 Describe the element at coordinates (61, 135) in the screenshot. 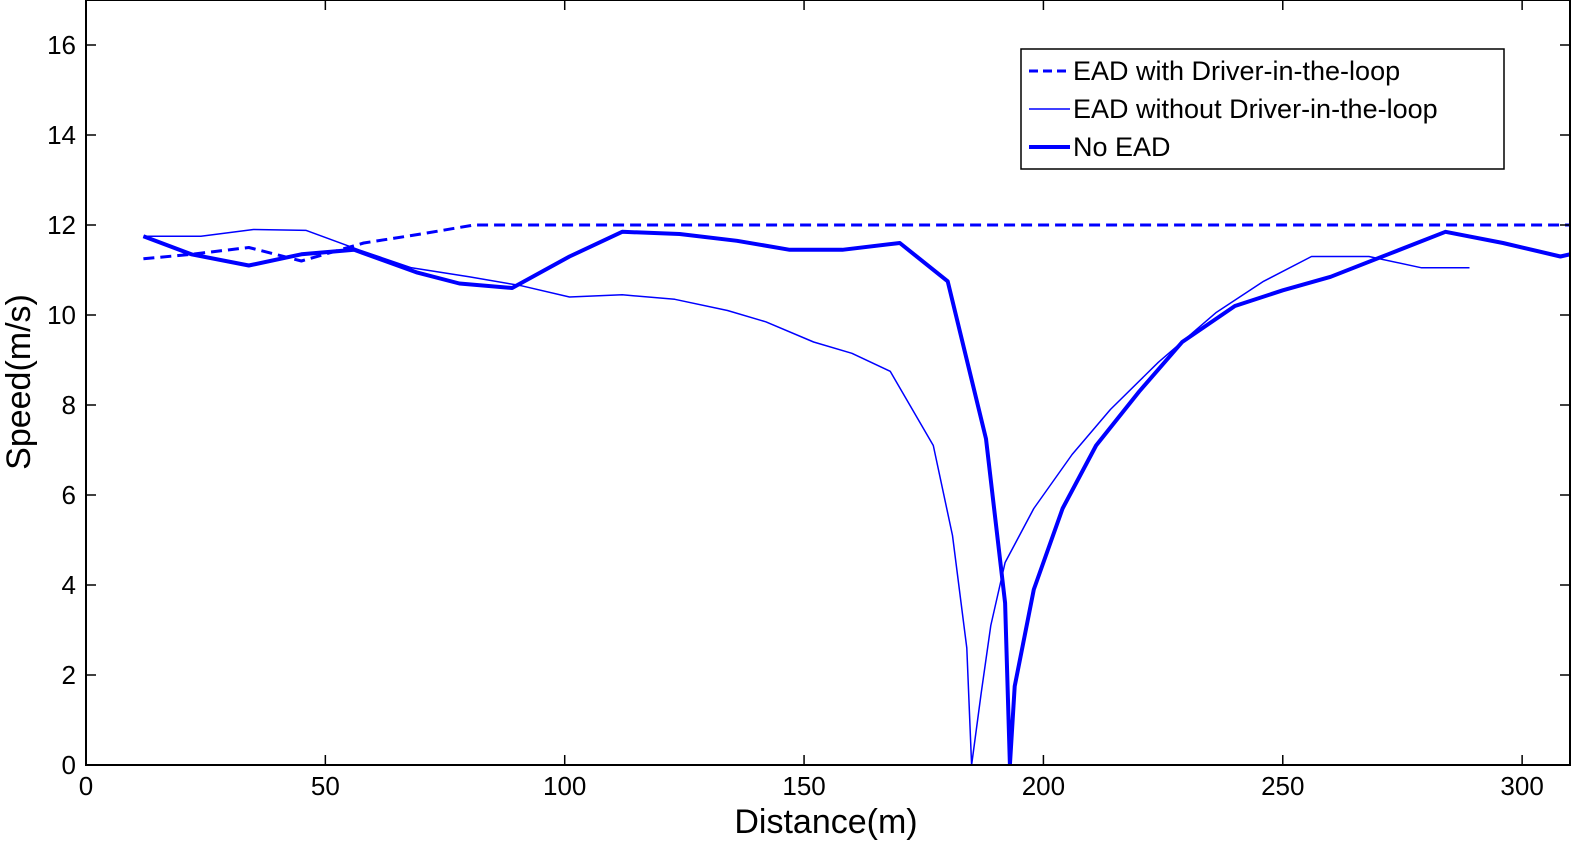

I see `y-tick-label: 14` at that location.